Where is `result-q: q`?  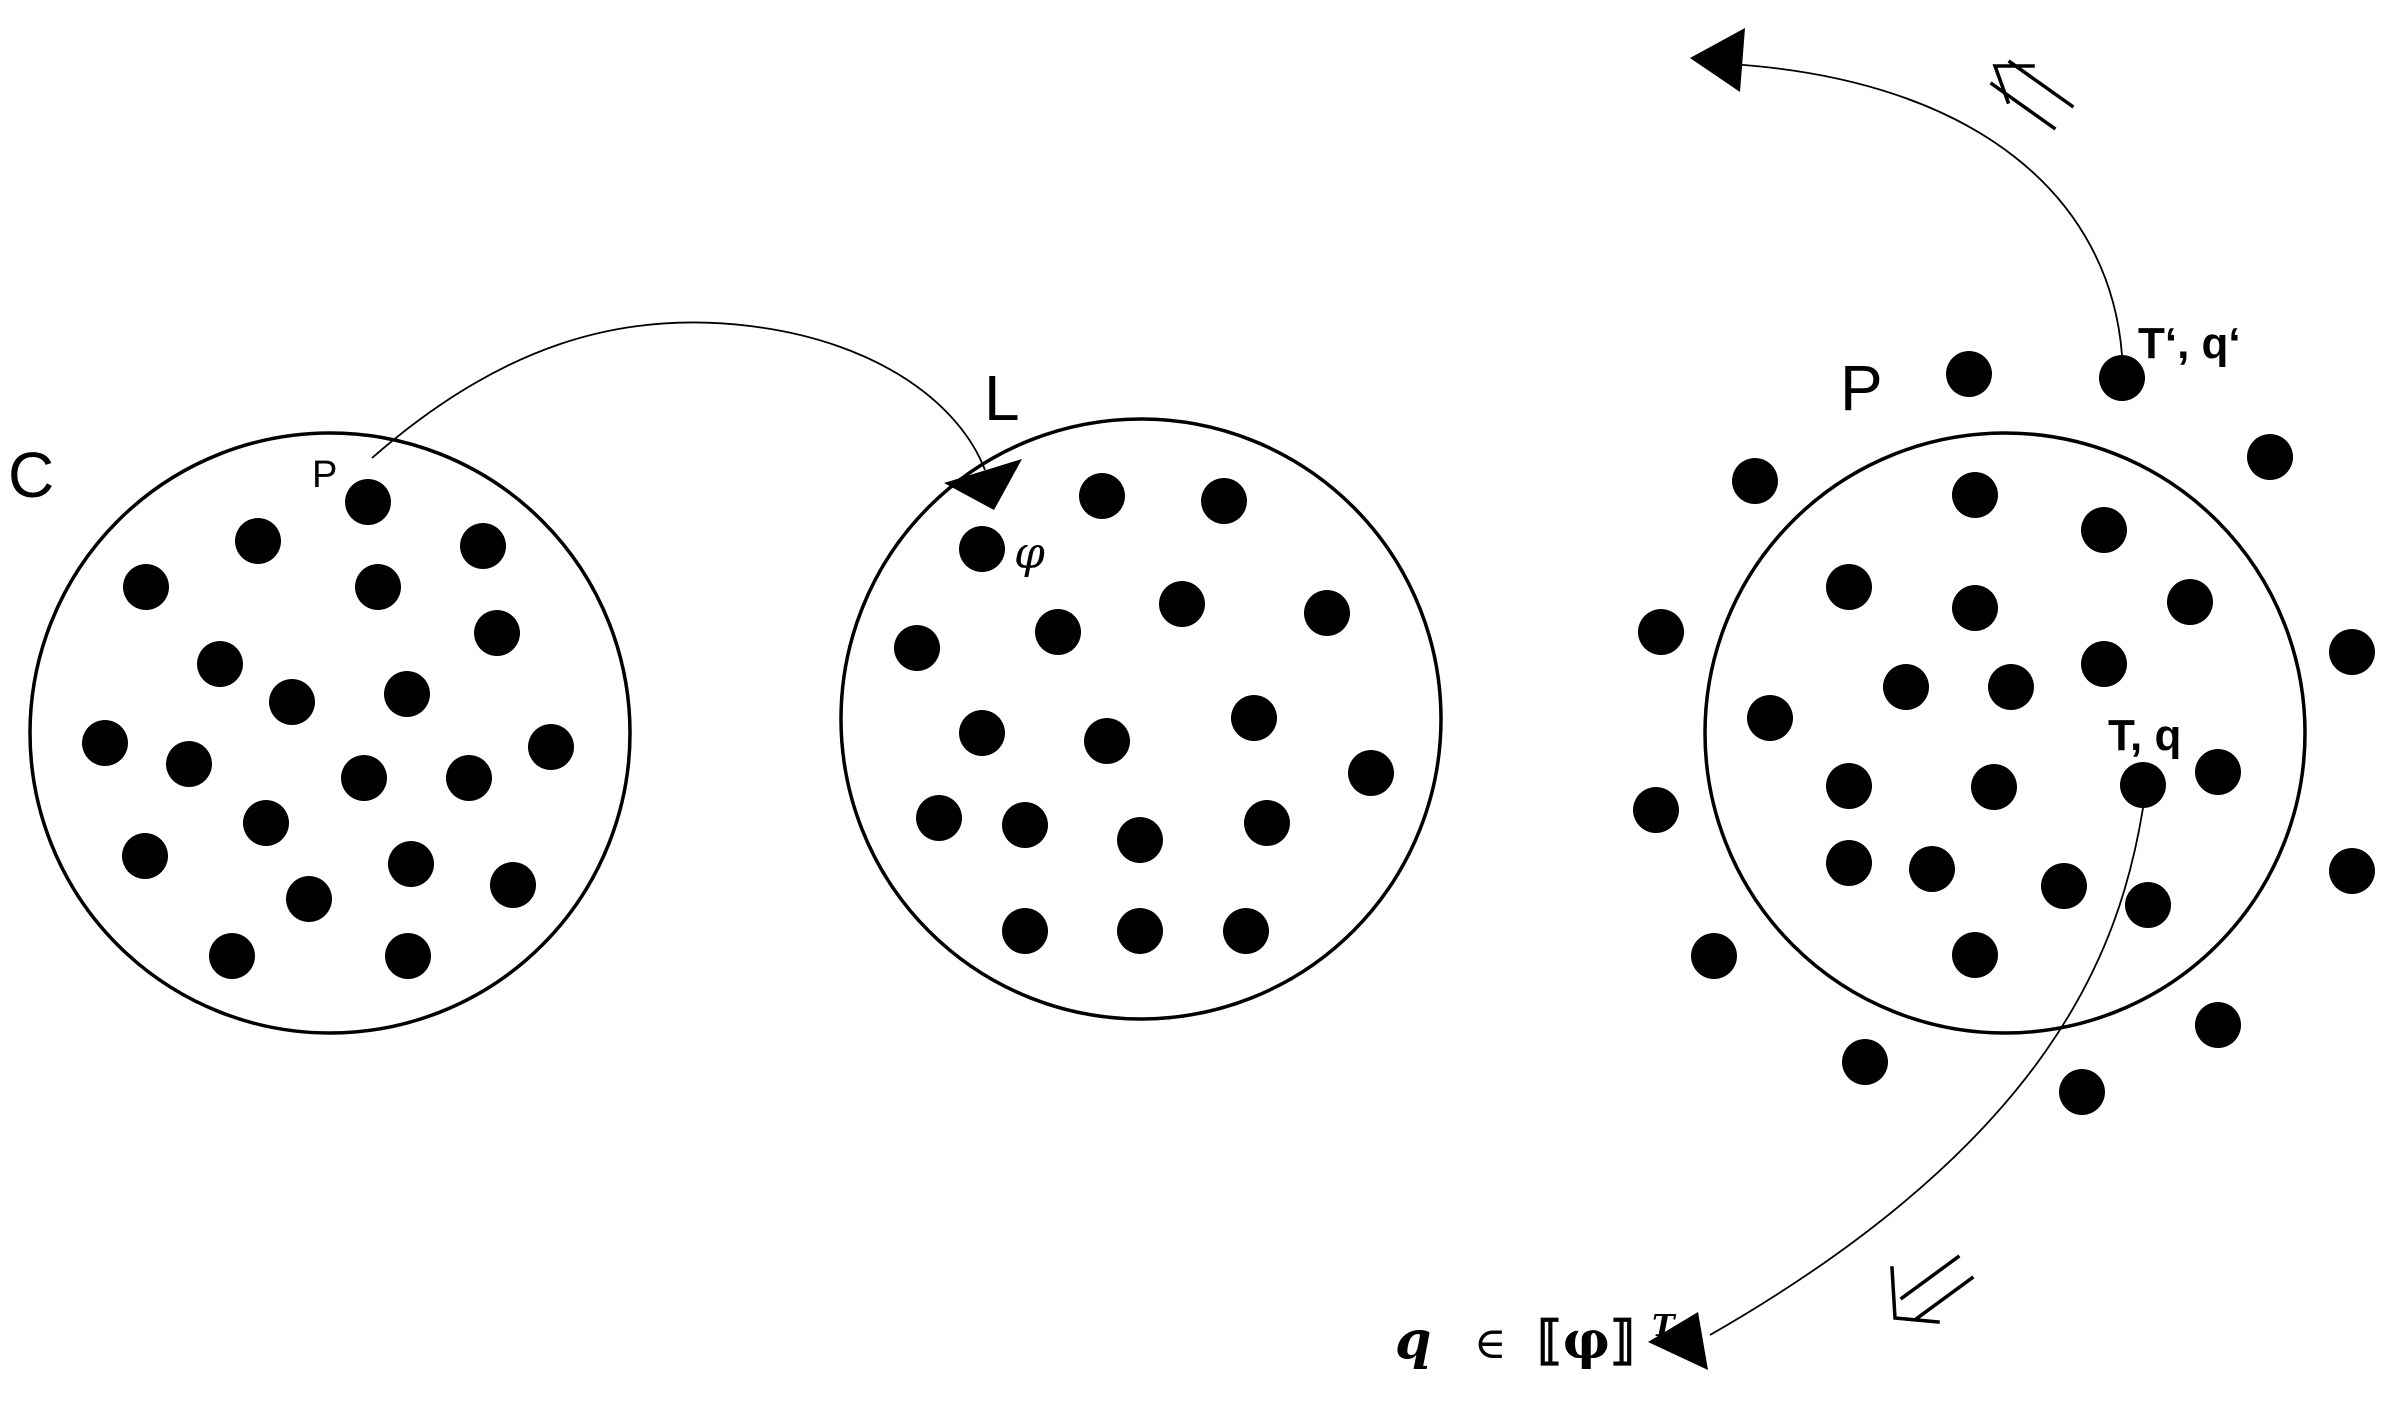
result-q: q is located at coordinates (1413, 1340).